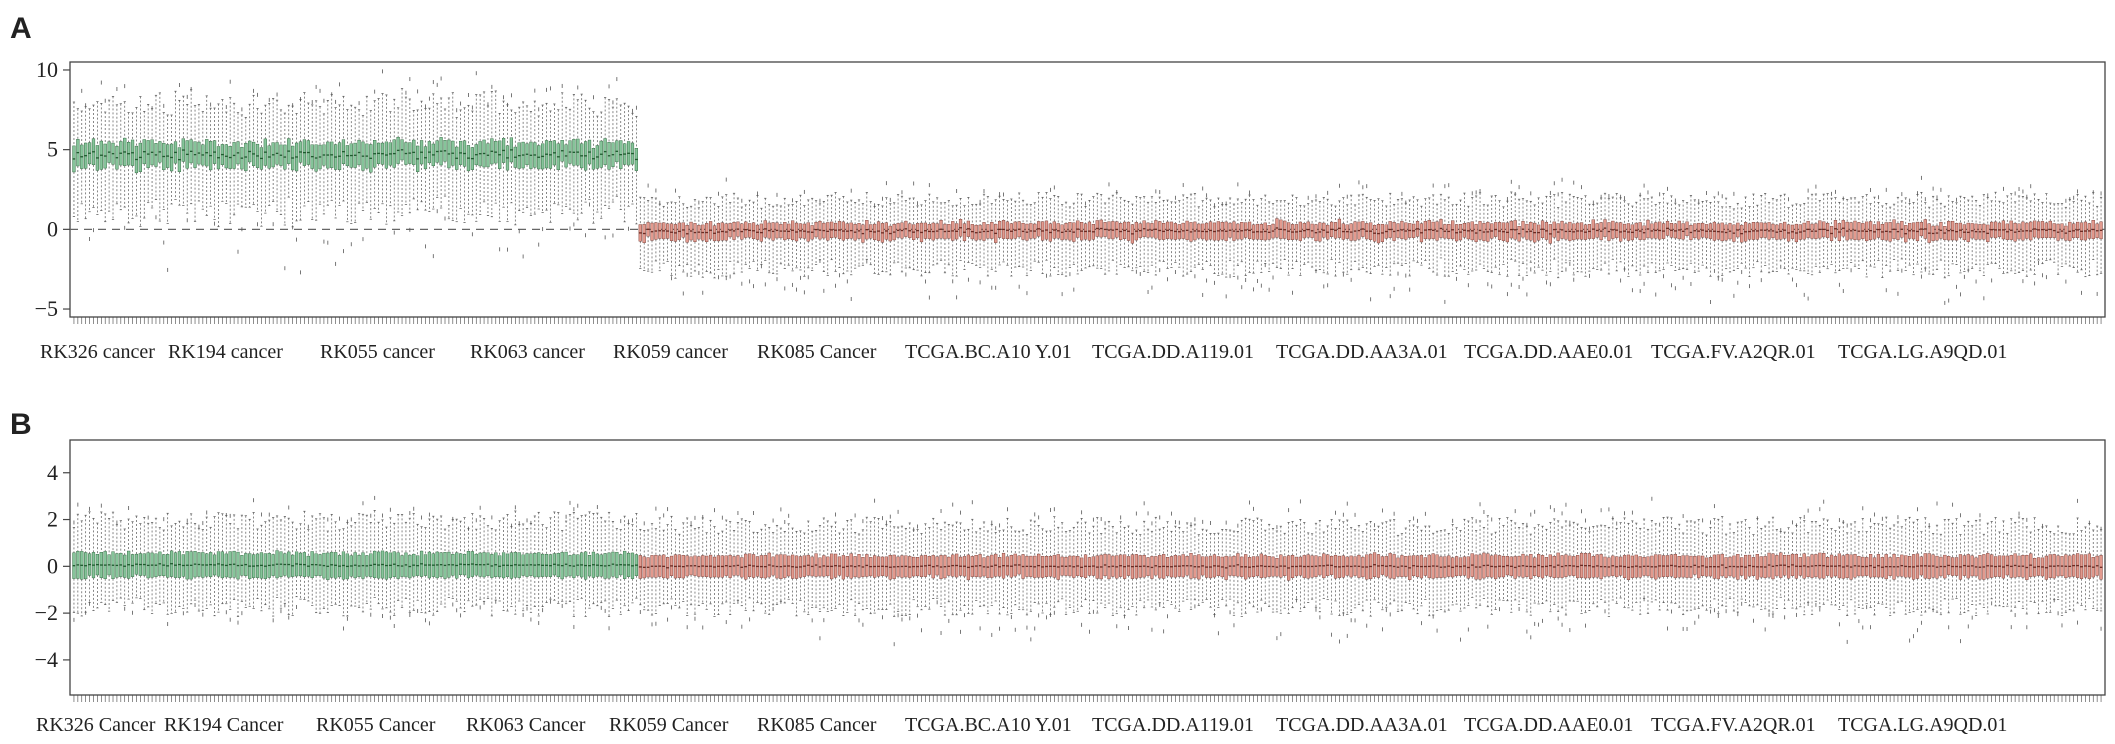  What do you see at coordinates (377, 352) in the screenshot?
I see `panel-a-xtick-label: RK055 cancer` at bounding box center [377, 352].